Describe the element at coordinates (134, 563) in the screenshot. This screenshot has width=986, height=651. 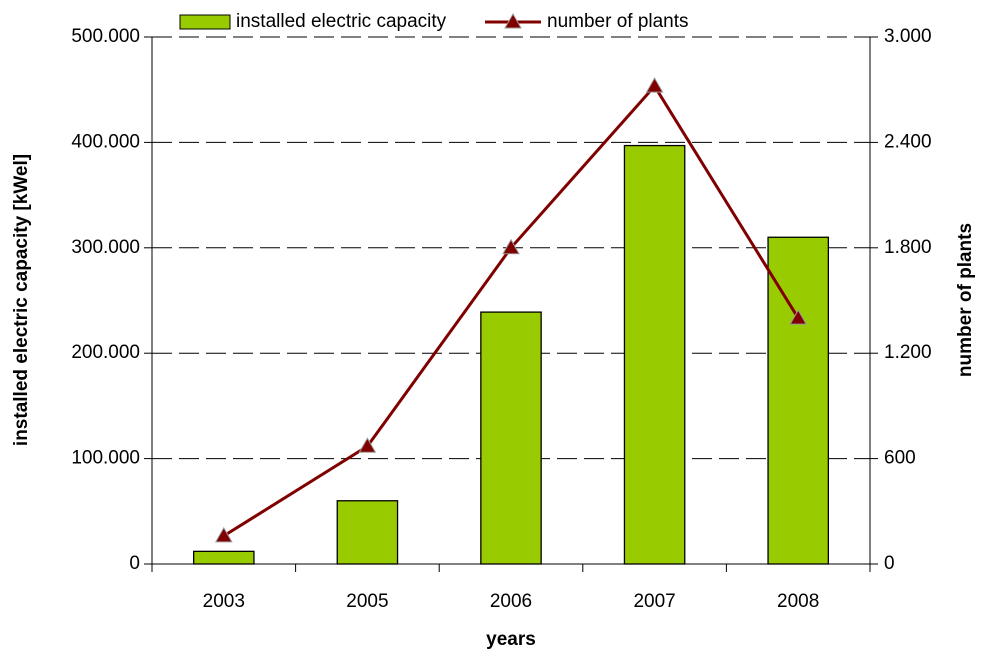
I see `y-tick-label: 0` at that location.